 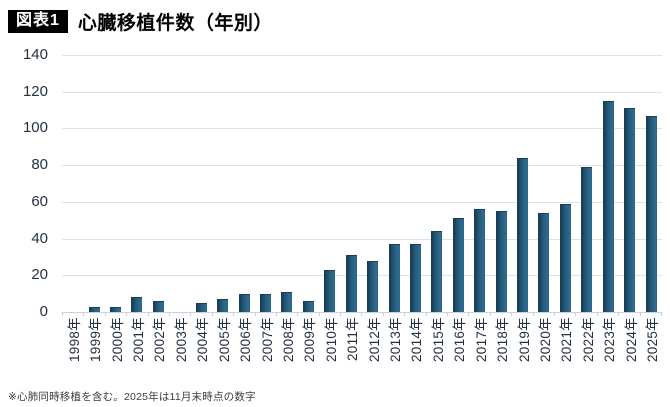 What do you see at coordinates (181, 340) in the screenshot?
I see `x-axis-label-text: 2003年` at bounding box center [181, 340].